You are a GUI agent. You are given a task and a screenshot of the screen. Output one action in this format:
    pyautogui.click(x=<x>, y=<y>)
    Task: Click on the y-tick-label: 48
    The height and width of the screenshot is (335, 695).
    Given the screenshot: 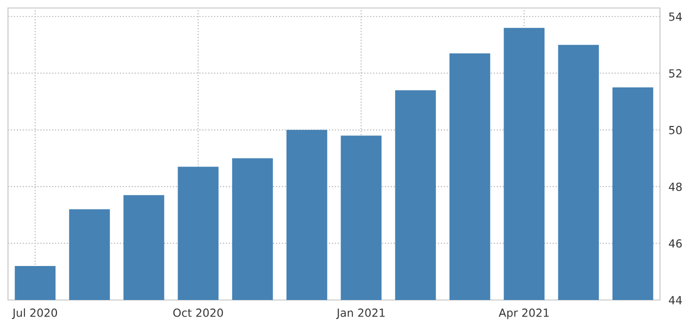 What is the action you would take?
    pyautogui.click(x=675, y=186)
    